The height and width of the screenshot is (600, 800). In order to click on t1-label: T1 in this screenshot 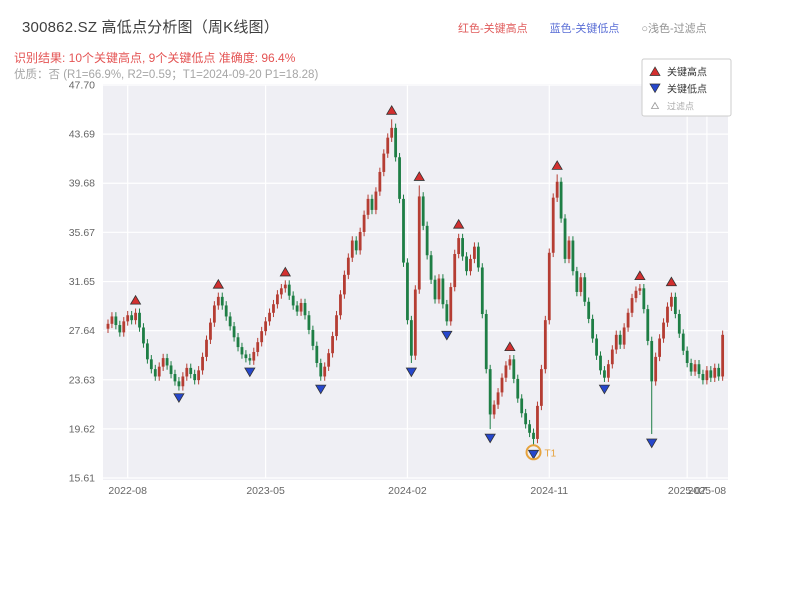, I will do `click(551, 453)`.